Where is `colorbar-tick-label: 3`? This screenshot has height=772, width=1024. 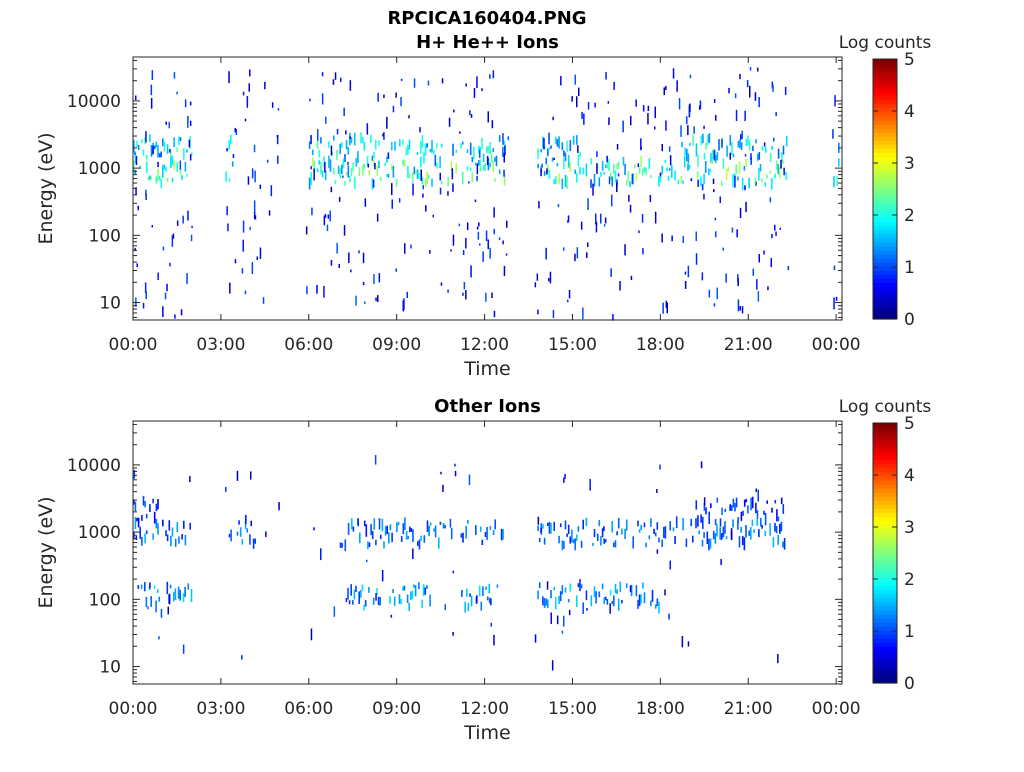
colorbar-tick-label: 3 is located at coordinates (909, 528).